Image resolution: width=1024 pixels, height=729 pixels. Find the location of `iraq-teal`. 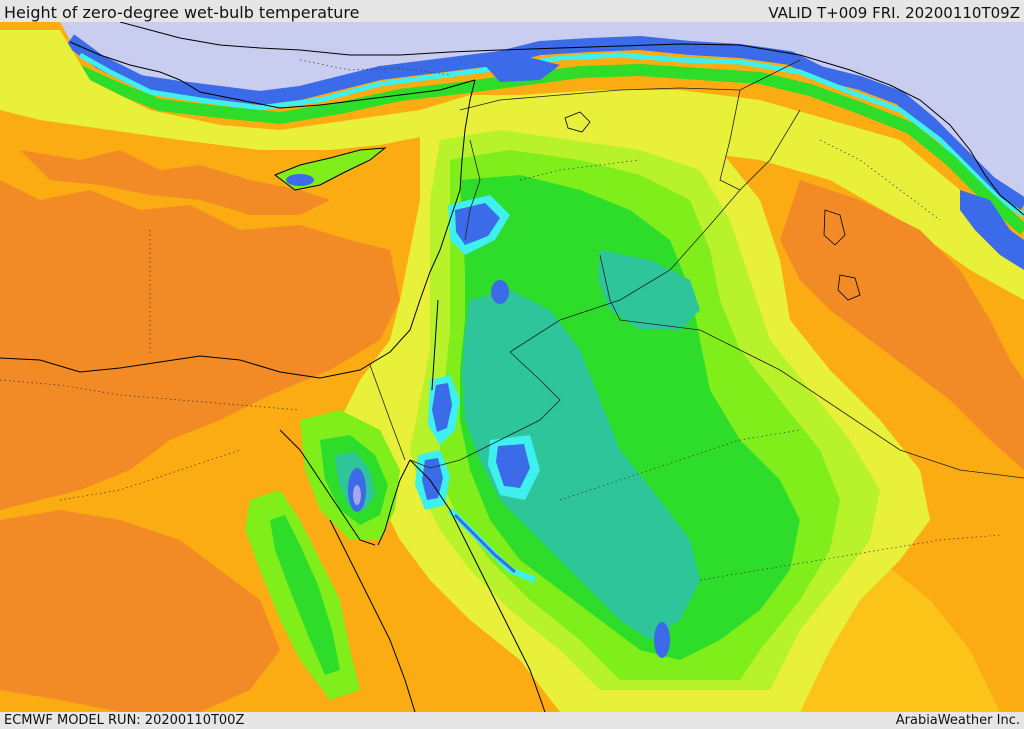

iraq-teal is located at coordinates (649, 290).